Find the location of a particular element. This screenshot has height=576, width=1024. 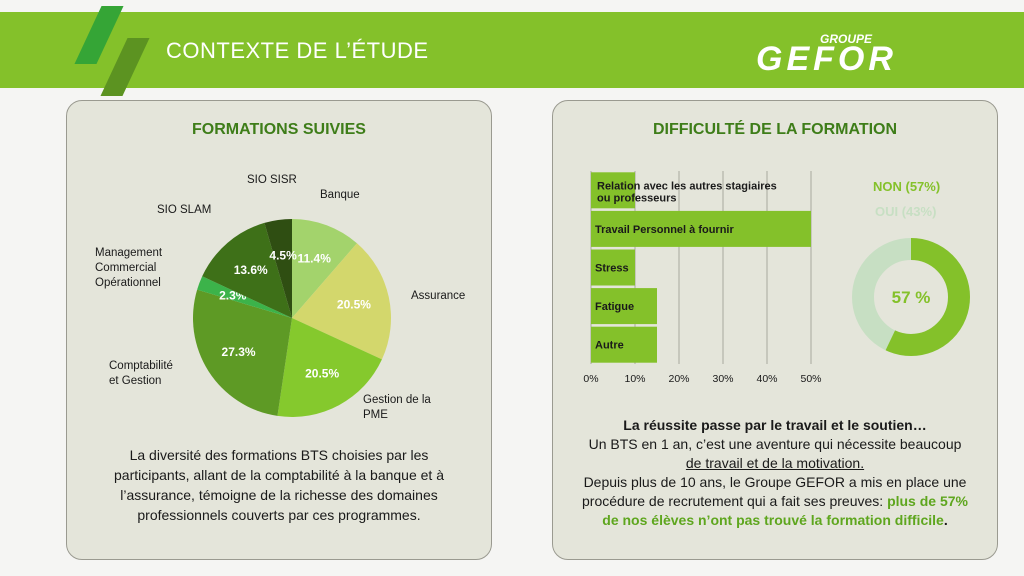

bar-tick-label: 0% is located at coordinates (590, 379).